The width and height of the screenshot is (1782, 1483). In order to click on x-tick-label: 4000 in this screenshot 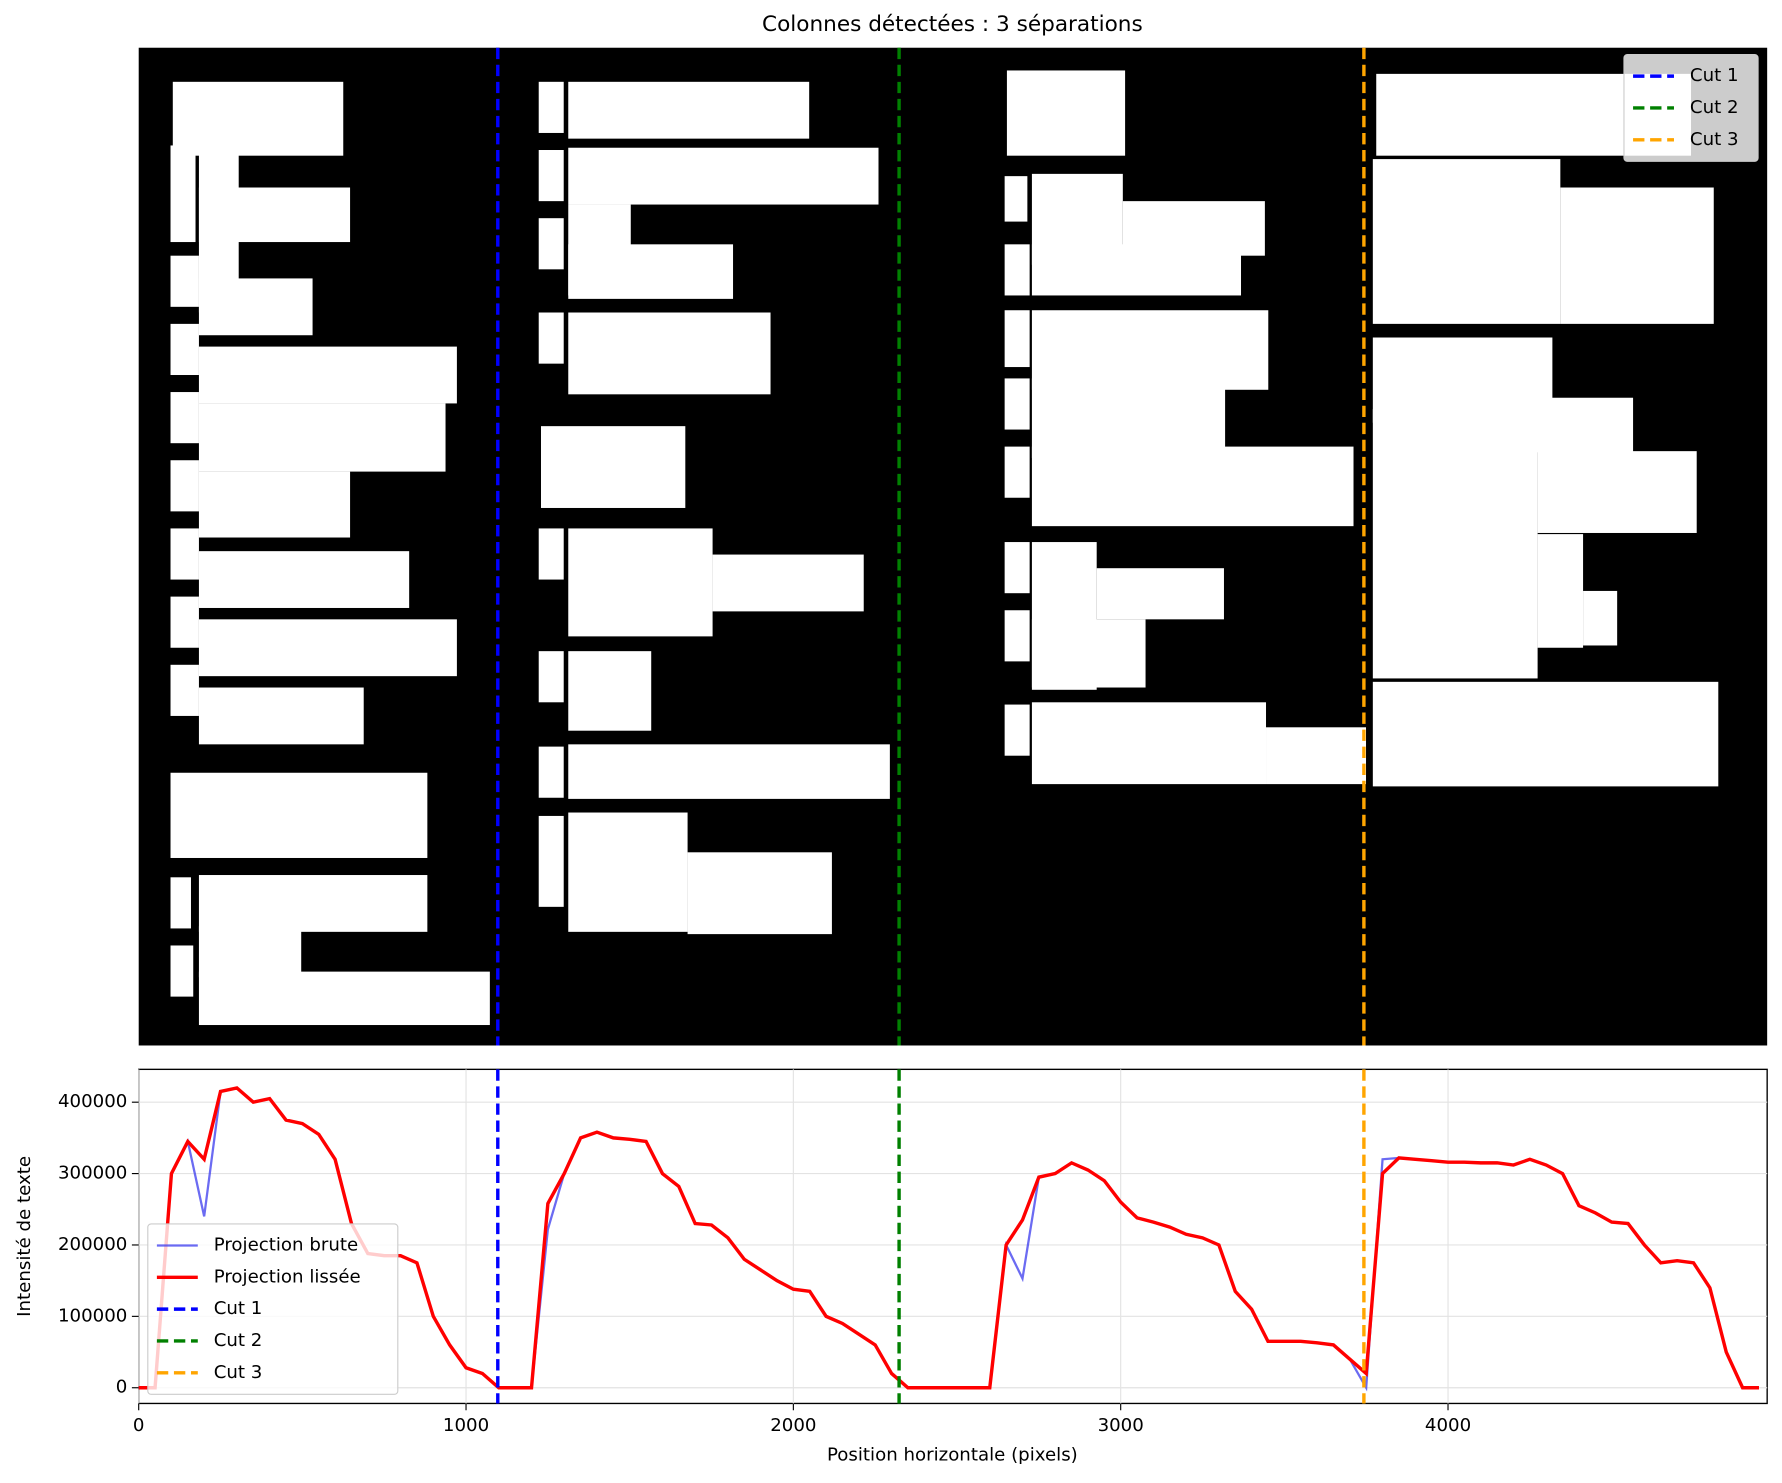, I will do `click(1448, 1425)`.